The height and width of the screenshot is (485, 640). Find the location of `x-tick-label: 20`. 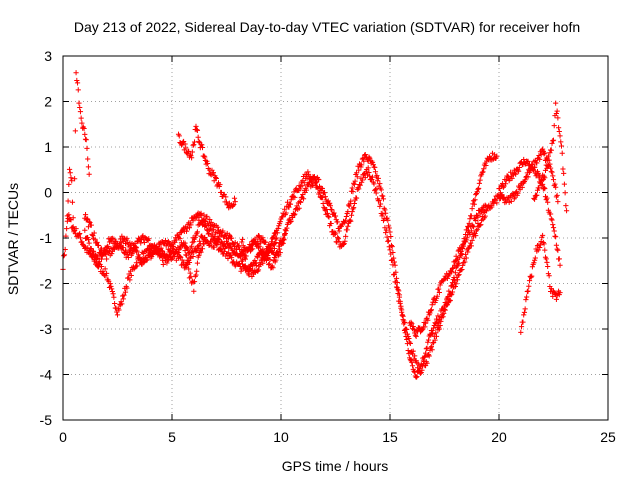

x-tick-label: 20 is located at coordinates (499, 437).